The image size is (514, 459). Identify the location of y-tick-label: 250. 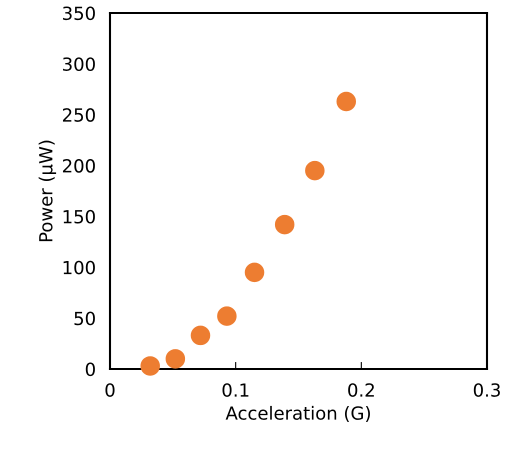
(78, 115).